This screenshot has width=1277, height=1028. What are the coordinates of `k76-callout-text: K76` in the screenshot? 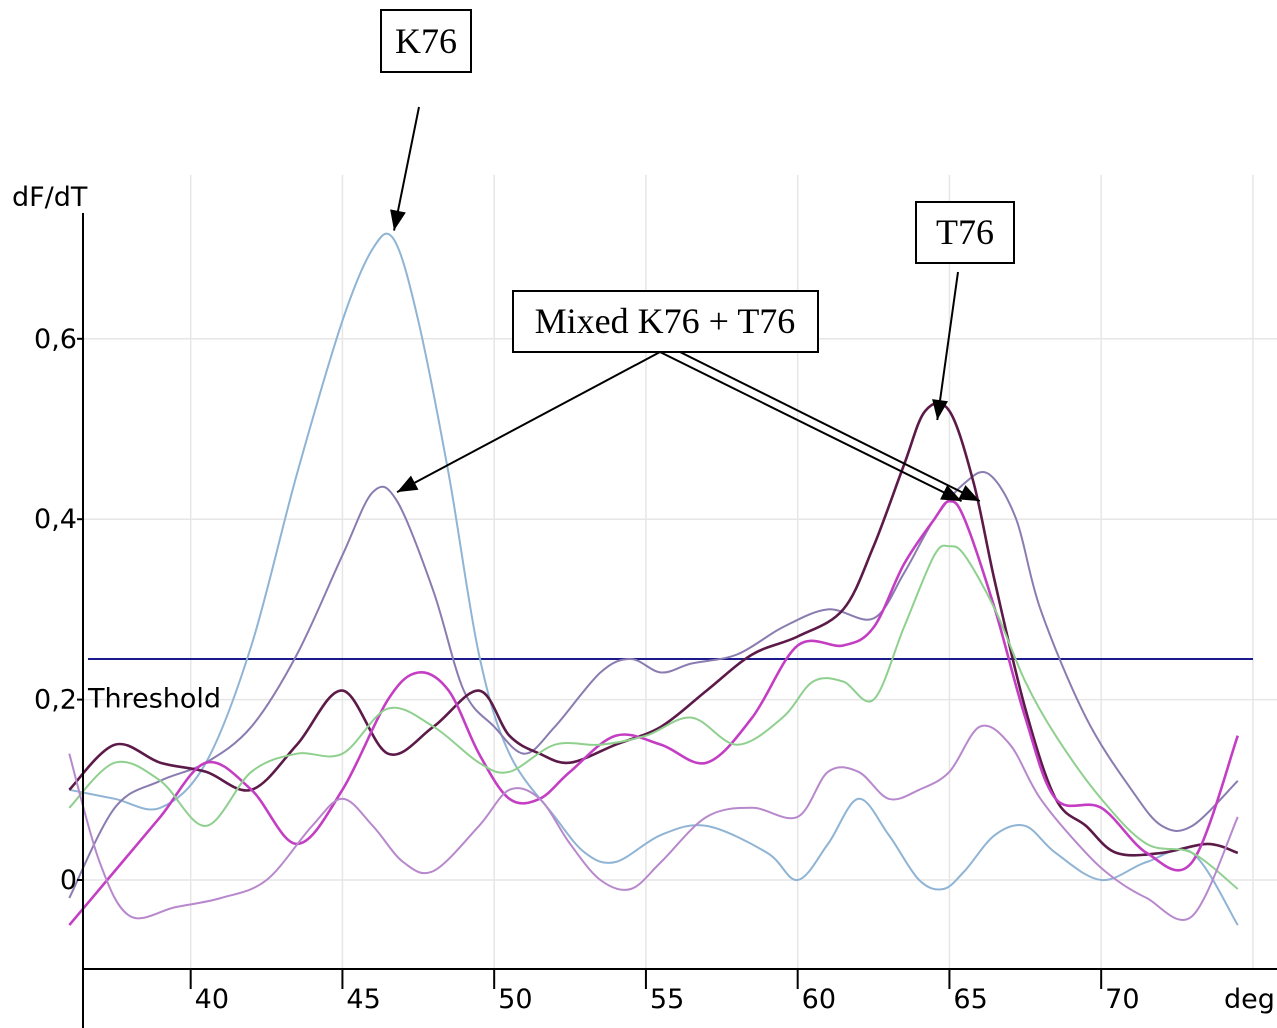 It's located at (426, 41).